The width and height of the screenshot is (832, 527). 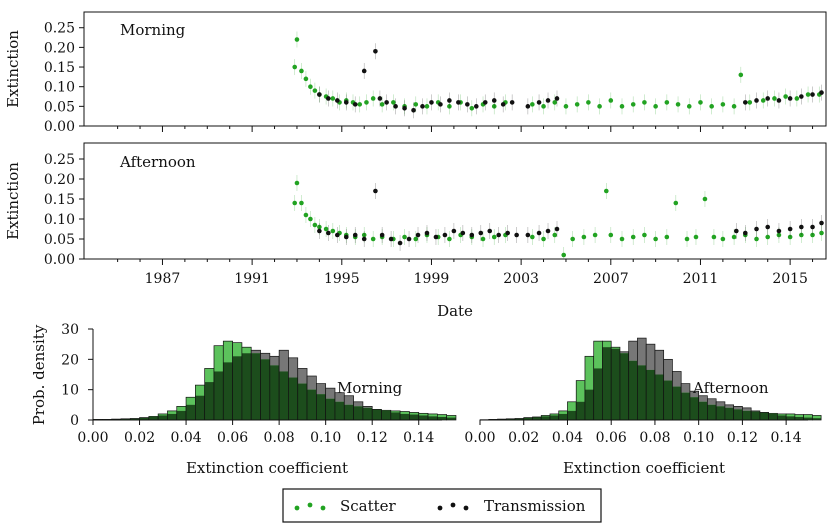 What do you see at coordinates (59, 160) in the screenshot?
I see `ts2-ytick-label-5: 0.25` at bounding box center [59, 160].